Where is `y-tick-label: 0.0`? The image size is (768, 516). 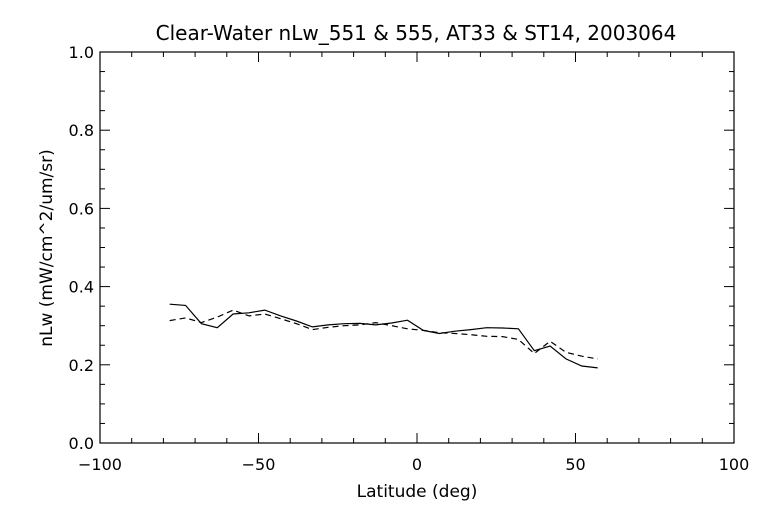
y-tick-label: 0.0 is located at coordinates (81, 443).